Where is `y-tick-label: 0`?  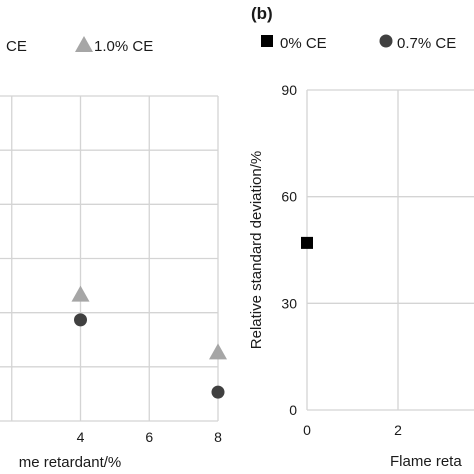 y-tick-label: 0 is located at coordinates (293, 410).